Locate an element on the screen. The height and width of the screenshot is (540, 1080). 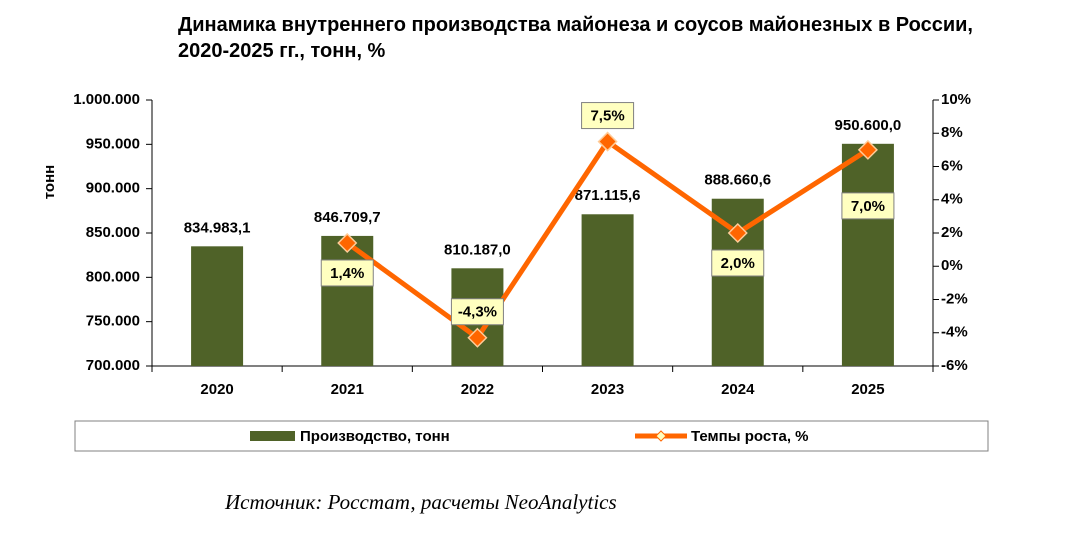
legend-marker is located at coordinates (661, 436).